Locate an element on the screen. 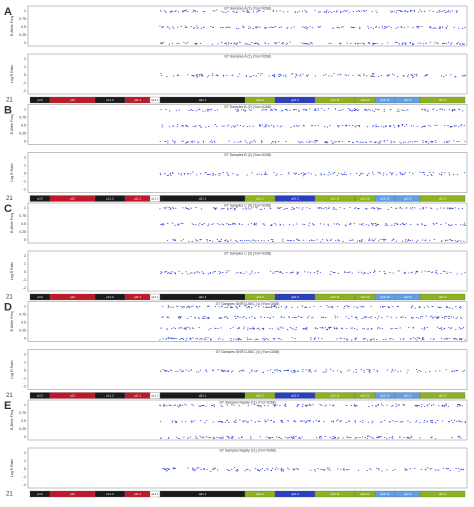 Image resolution: width=474 pixels, height=507 pixels. y-tick-label: -2 is located at coordinates (24, 91).